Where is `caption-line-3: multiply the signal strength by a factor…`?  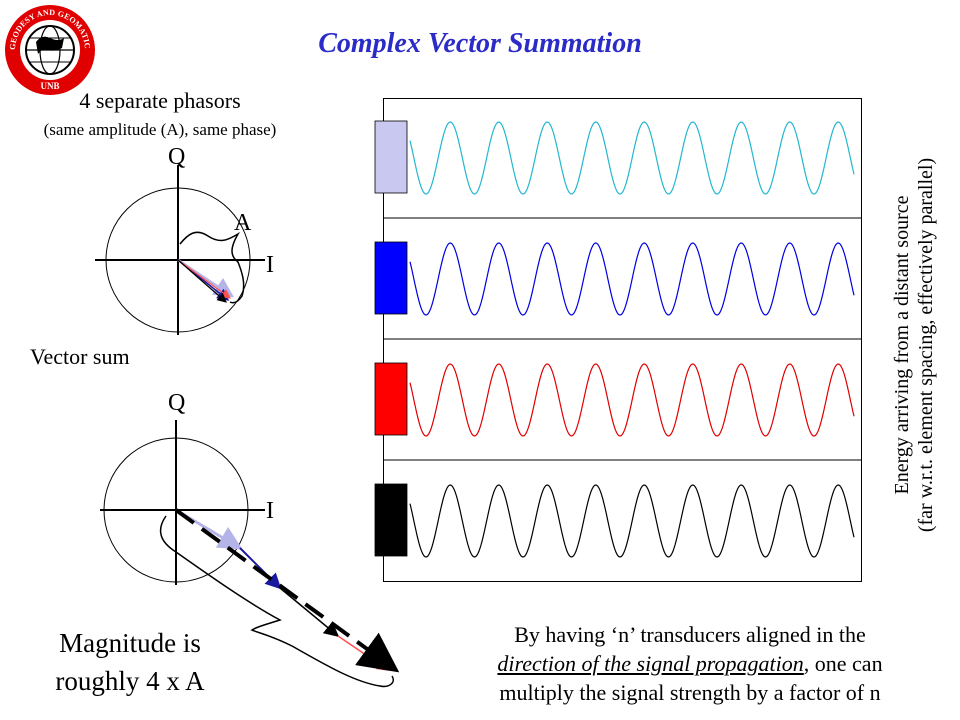 caption-line-3: multiply the signal strength by a factor… is located at coordinates (690, 692).